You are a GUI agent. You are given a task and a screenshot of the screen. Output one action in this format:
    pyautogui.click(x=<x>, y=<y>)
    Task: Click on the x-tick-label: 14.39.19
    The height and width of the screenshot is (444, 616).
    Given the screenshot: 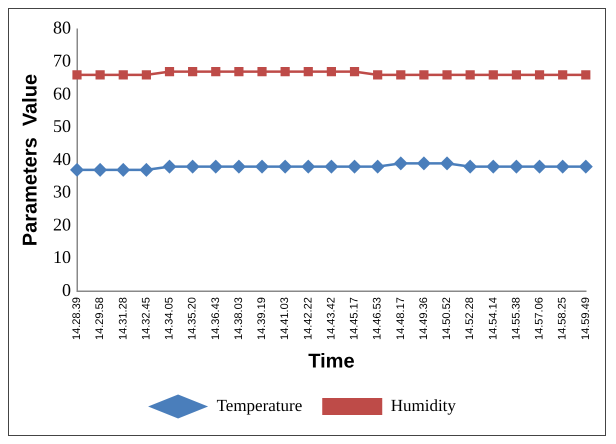 What is the action you would take?
    pyautogui.click(x=262, y=318)
    